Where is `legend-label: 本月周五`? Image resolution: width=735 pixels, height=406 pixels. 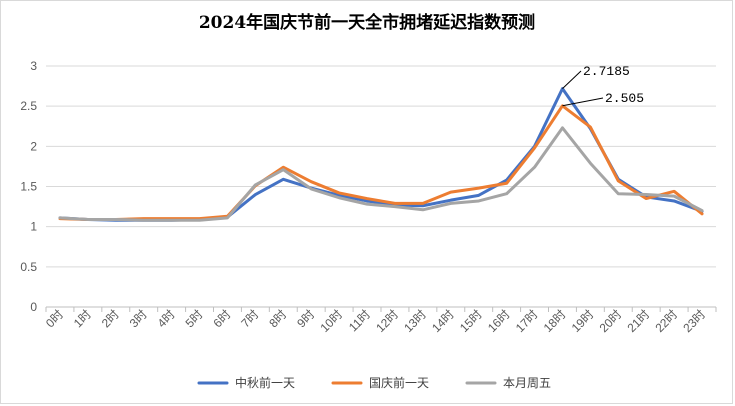 legend-label: 本月周五 is located at coordinates (527, 383).